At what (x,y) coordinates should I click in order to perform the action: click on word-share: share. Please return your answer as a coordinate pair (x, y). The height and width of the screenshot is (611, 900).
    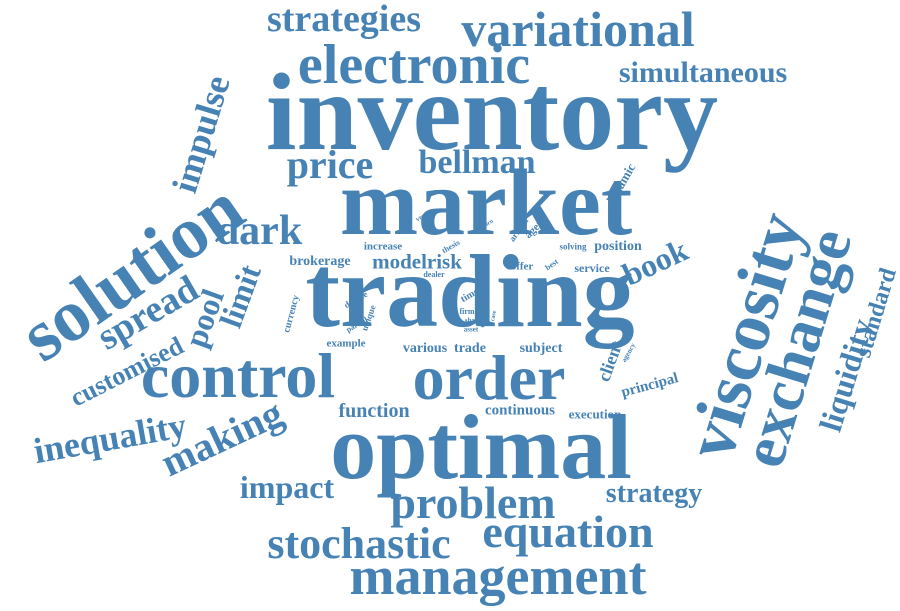
    Looking at the image, I should click on (473, 320).